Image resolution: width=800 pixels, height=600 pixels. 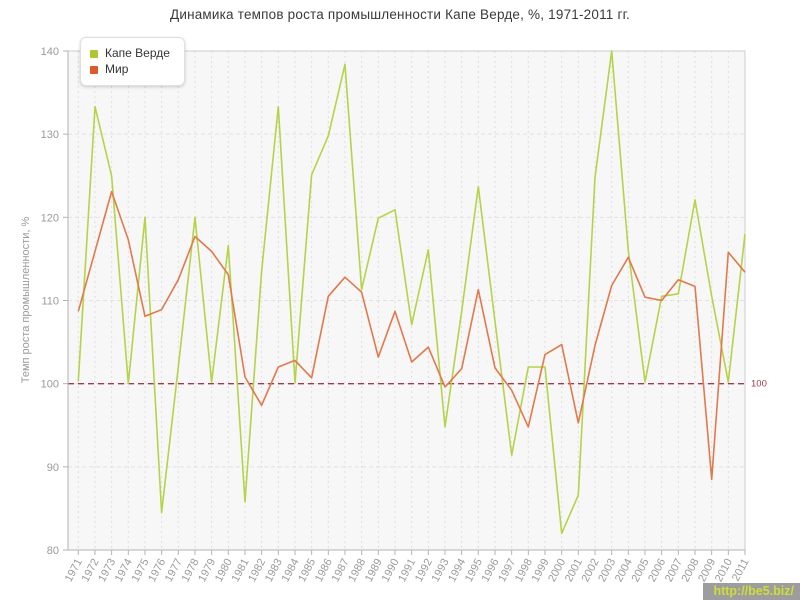 I want to click on y-tick-label: 100, so click(x=50, y=385).